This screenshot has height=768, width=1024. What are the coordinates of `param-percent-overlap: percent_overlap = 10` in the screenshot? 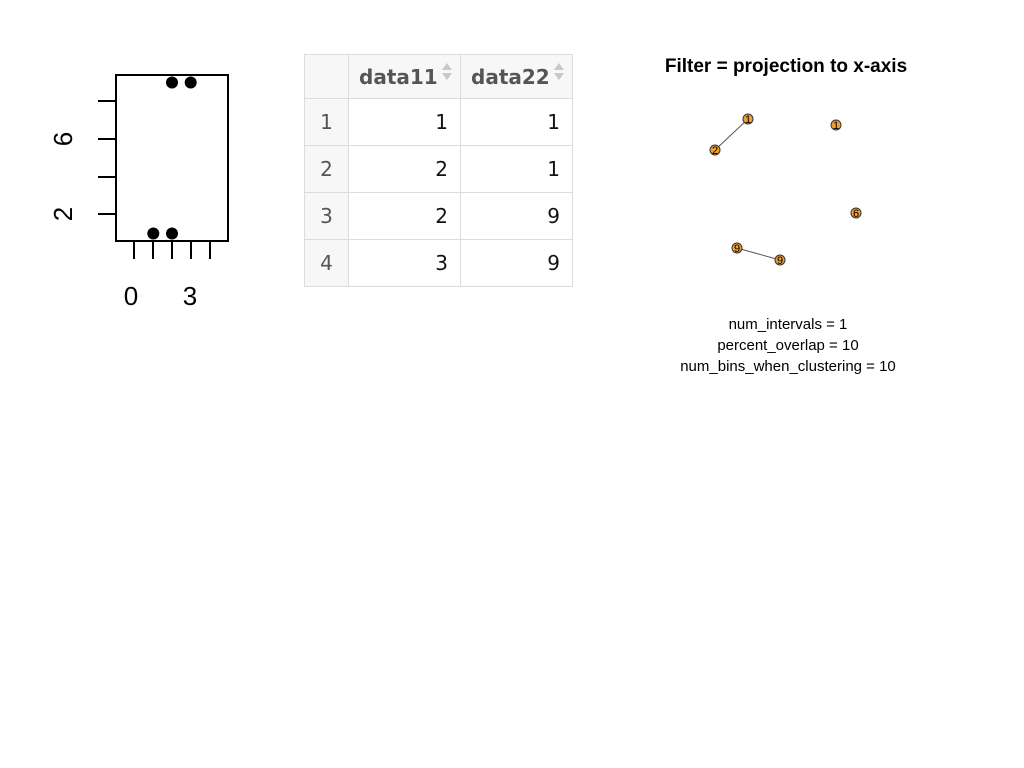 It's located at (788, 345).